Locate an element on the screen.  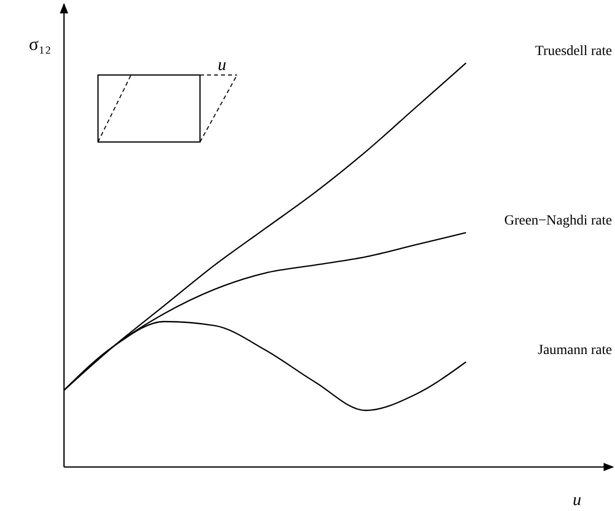
annotation: u is located at coordinates (222, 64).